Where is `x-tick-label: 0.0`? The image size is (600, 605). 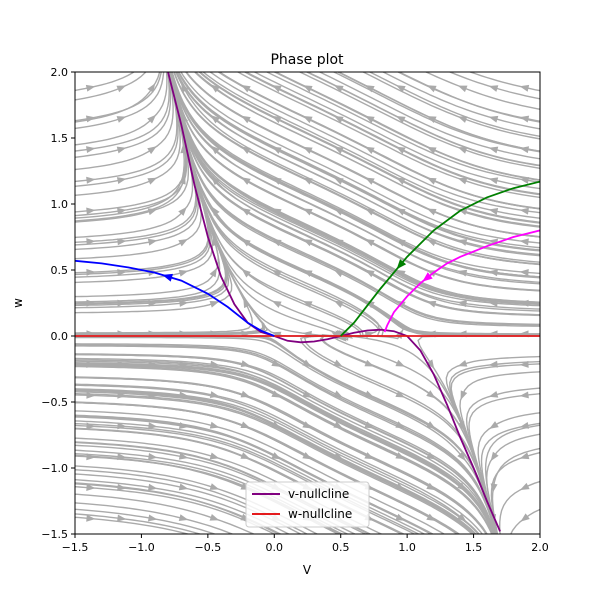
x-tick-label: 0.0 is located at coordinates (275, 547).